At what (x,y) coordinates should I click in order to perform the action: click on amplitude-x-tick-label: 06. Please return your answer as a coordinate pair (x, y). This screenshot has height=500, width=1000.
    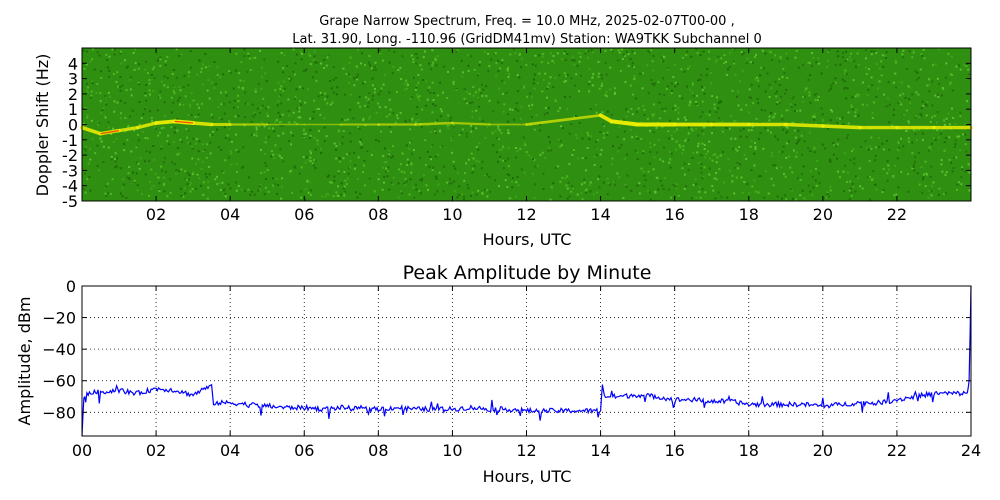
    Looking at the image, I should click on (304, 450).